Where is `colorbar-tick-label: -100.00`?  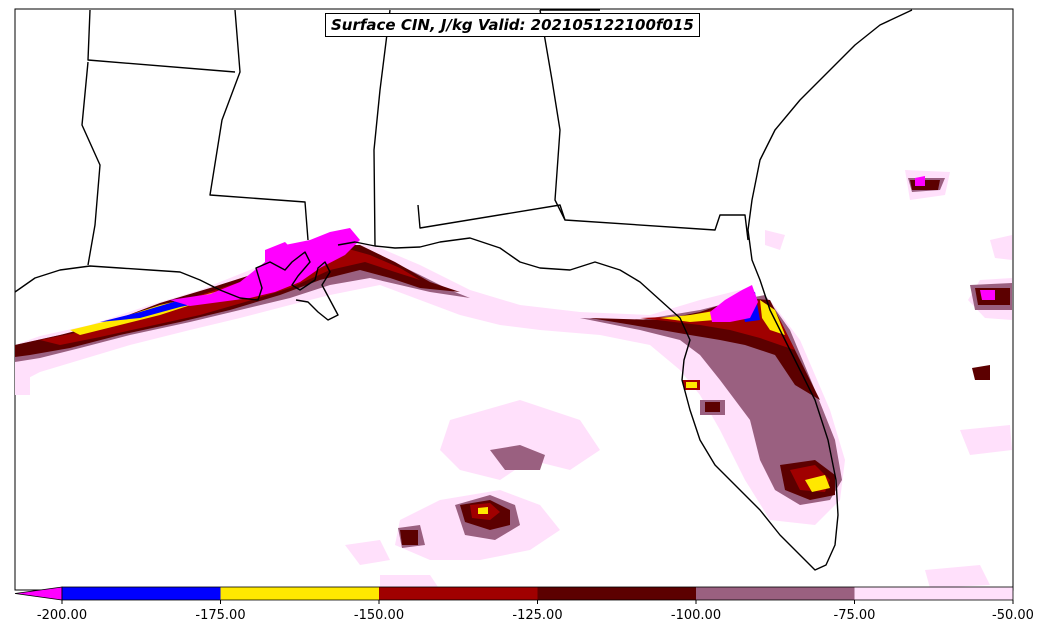 colorbar-tick-label: -100.00 is located at coordinates (696, 615).